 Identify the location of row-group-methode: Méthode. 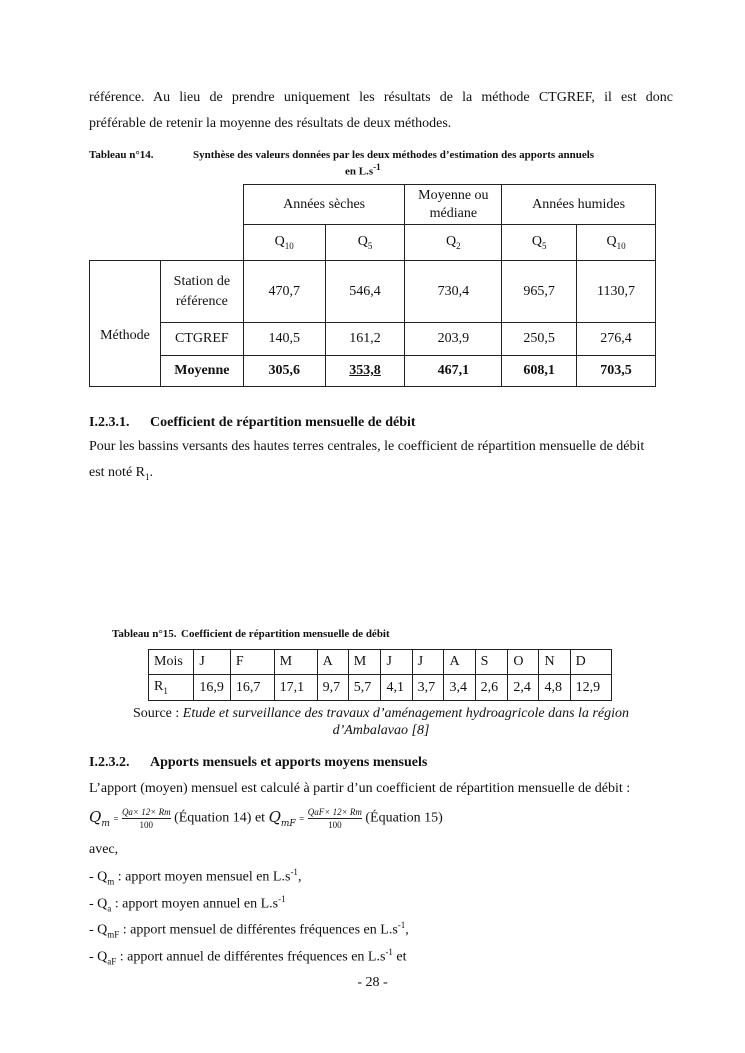
(125, 323).